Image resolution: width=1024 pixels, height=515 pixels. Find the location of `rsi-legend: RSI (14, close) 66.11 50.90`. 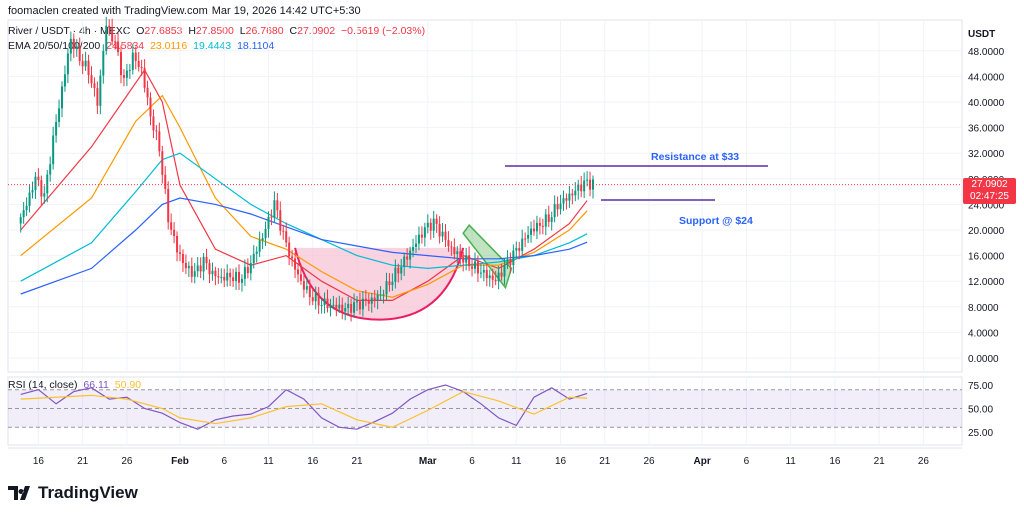

rsi-legend: RSI (14, close) 66.11 50.90 is located at coordinates (74, 385).